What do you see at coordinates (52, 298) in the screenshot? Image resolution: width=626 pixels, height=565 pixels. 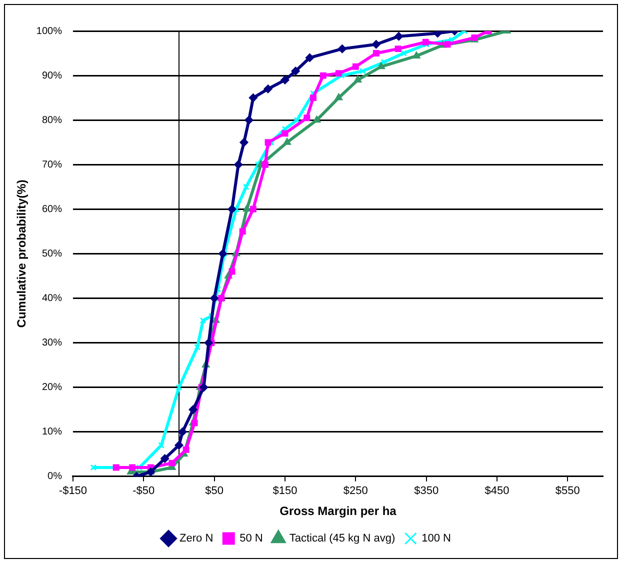 I see `y-tick-label: 40%` at bounding box center [52, 298].